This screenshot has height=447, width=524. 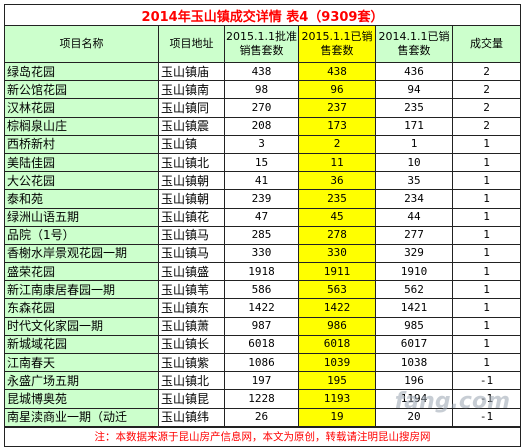 I want to click on table-row: 时代文化家园一期 玉山镇萧 987 986 985 1, so click(x=263, y=326).